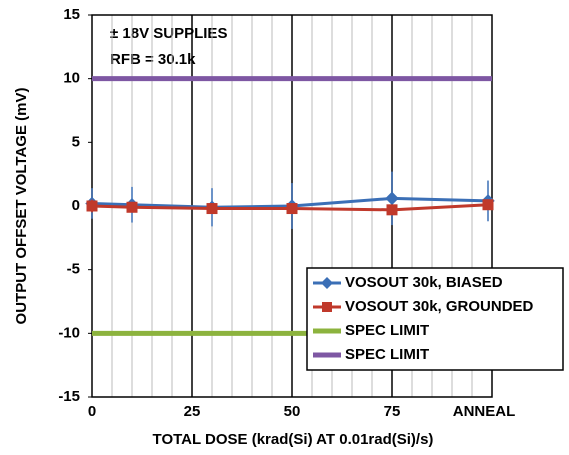  I want to click on legend-label: VOSOUT 30k, GROUNDED, so click(439, 306).